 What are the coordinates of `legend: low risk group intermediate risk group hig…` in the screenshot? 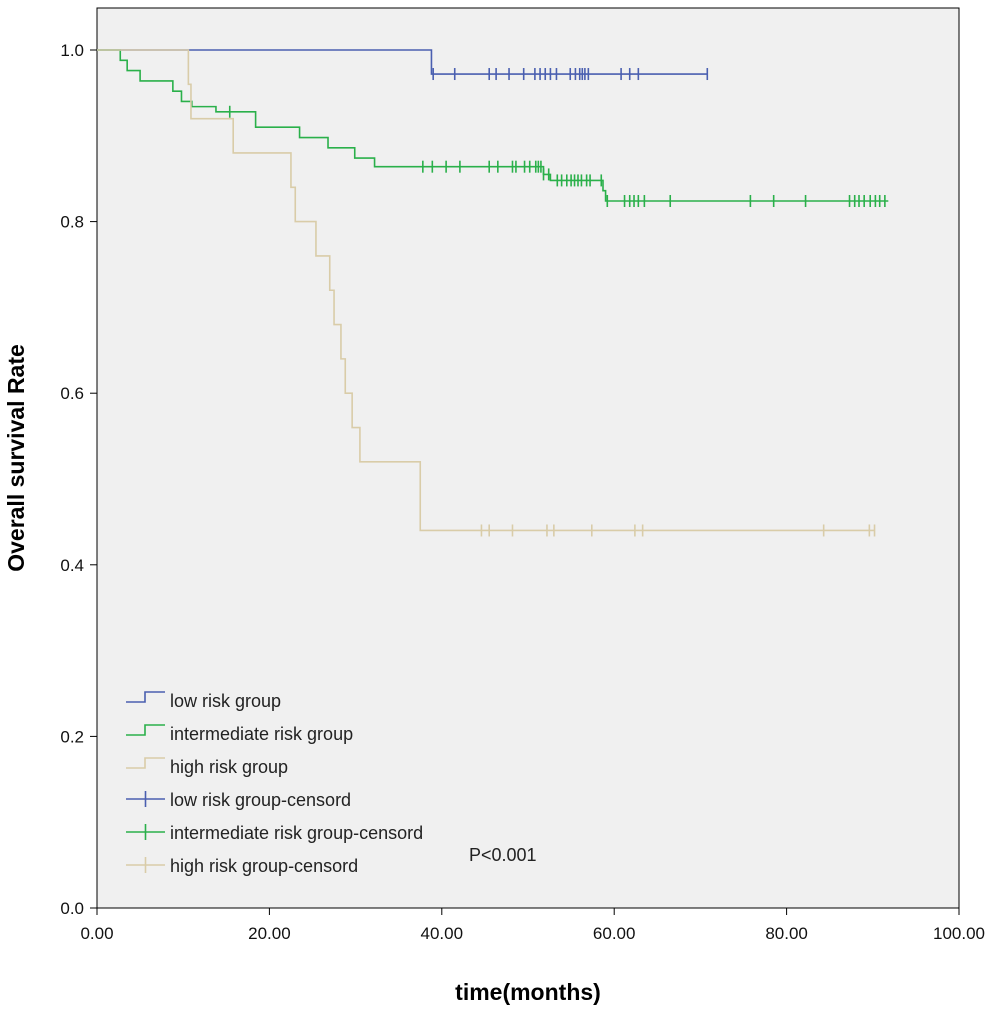 It's located at (274, 783).